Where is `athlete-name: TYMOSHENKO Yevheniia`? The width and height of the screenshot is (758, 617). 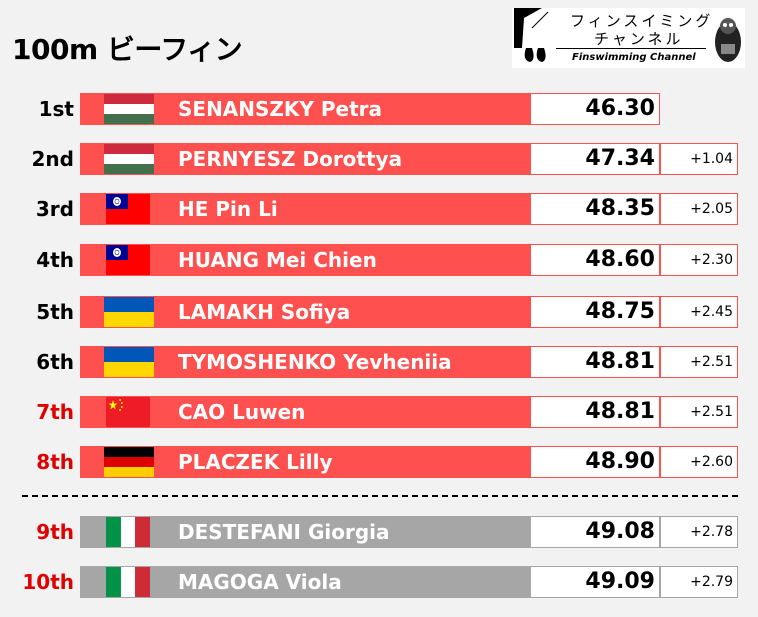 athlete-name: TYMOSHENKO Yevheniia is located at coordinates (315, 362).